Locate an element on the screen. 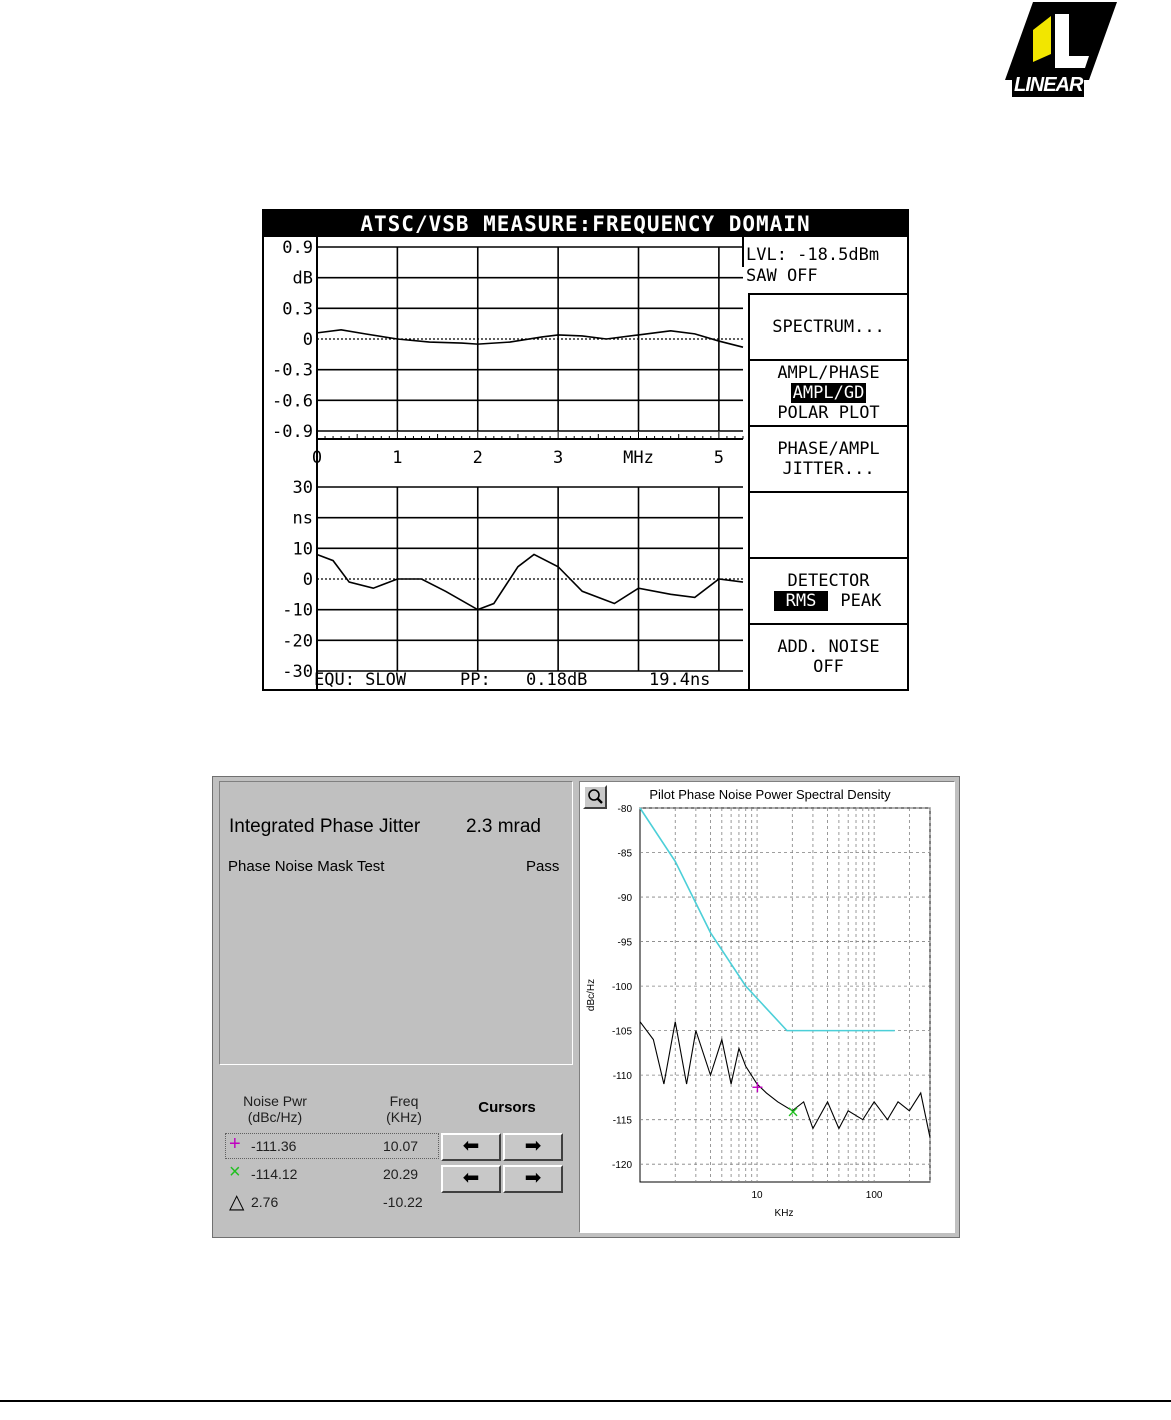  plot2-y-tick-label: 10 is located at coordinates (303, 549).